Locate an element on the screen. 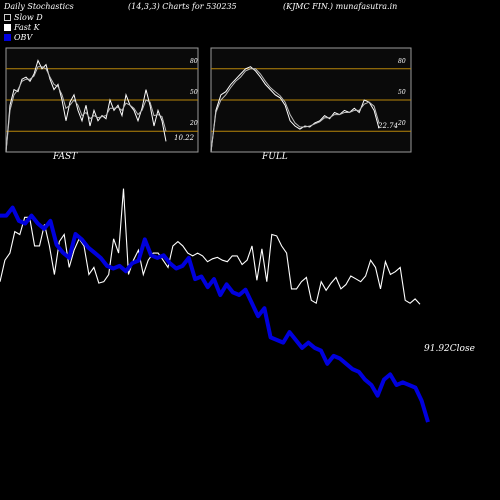  legend-slow-d: Slow D is located at coordinates (23, 18).